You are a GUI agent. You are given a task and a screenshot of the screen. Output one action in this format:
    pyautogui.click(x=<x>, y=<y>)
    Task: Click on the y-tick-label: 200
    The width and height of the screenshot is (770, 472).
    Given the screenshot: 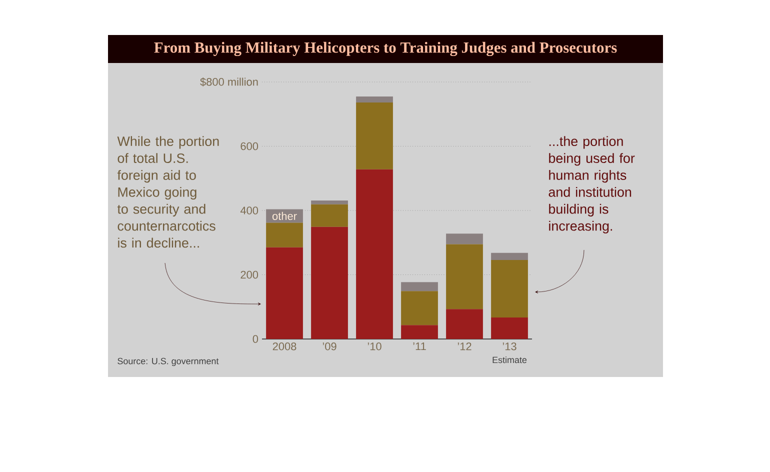 What is the action you would take?
    pyautogui.click(x=249, y=274)
    